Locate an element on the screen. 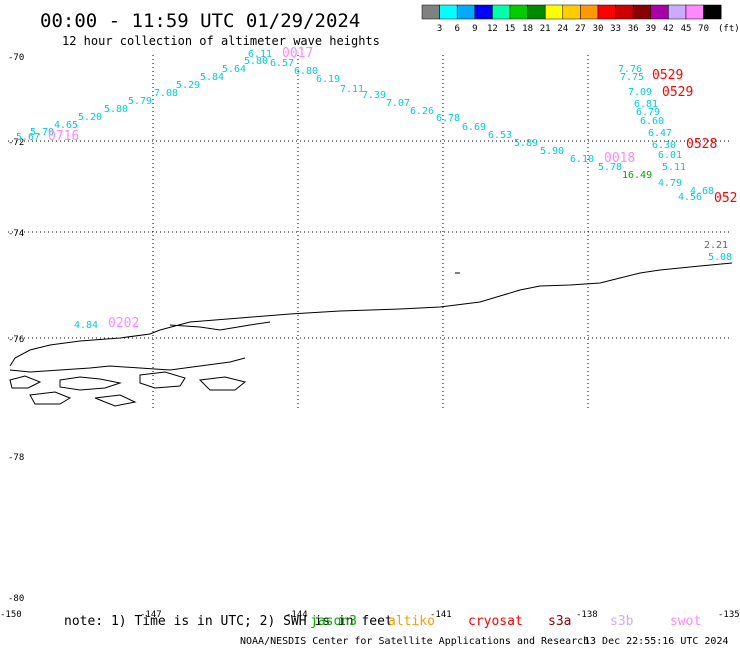 The image size is (740, 650). sat-s3a: s3a is located at coordinates (559, 621).